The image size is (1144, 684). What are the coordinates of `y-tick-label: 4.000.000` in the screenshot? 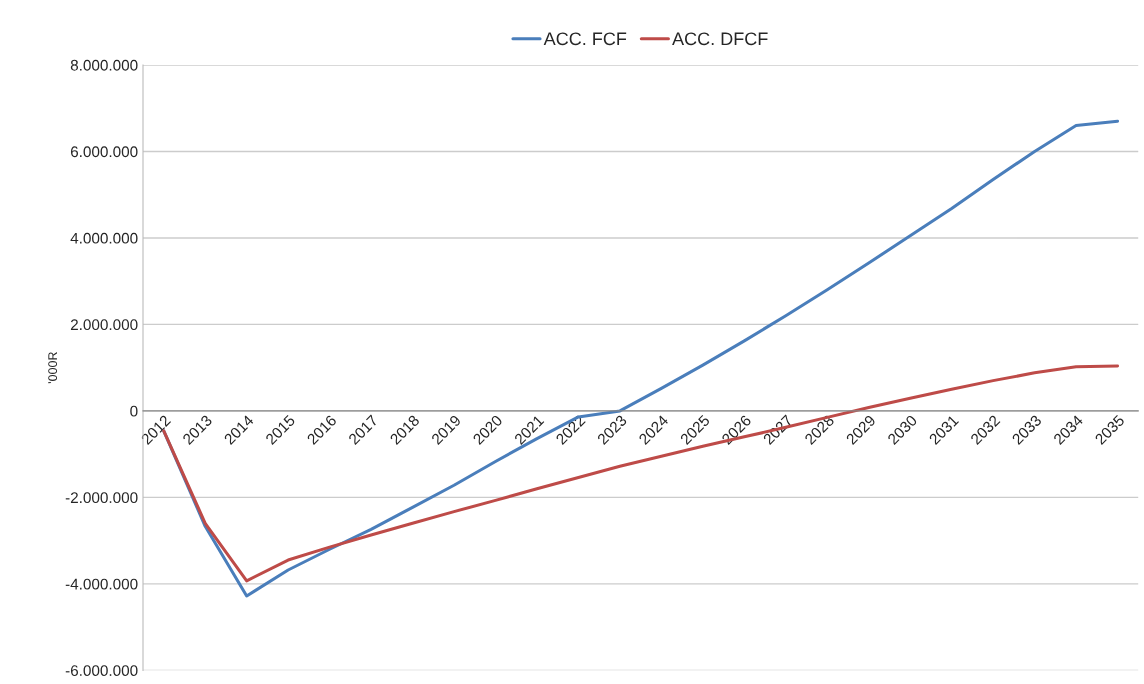 It's located at (104, 238).